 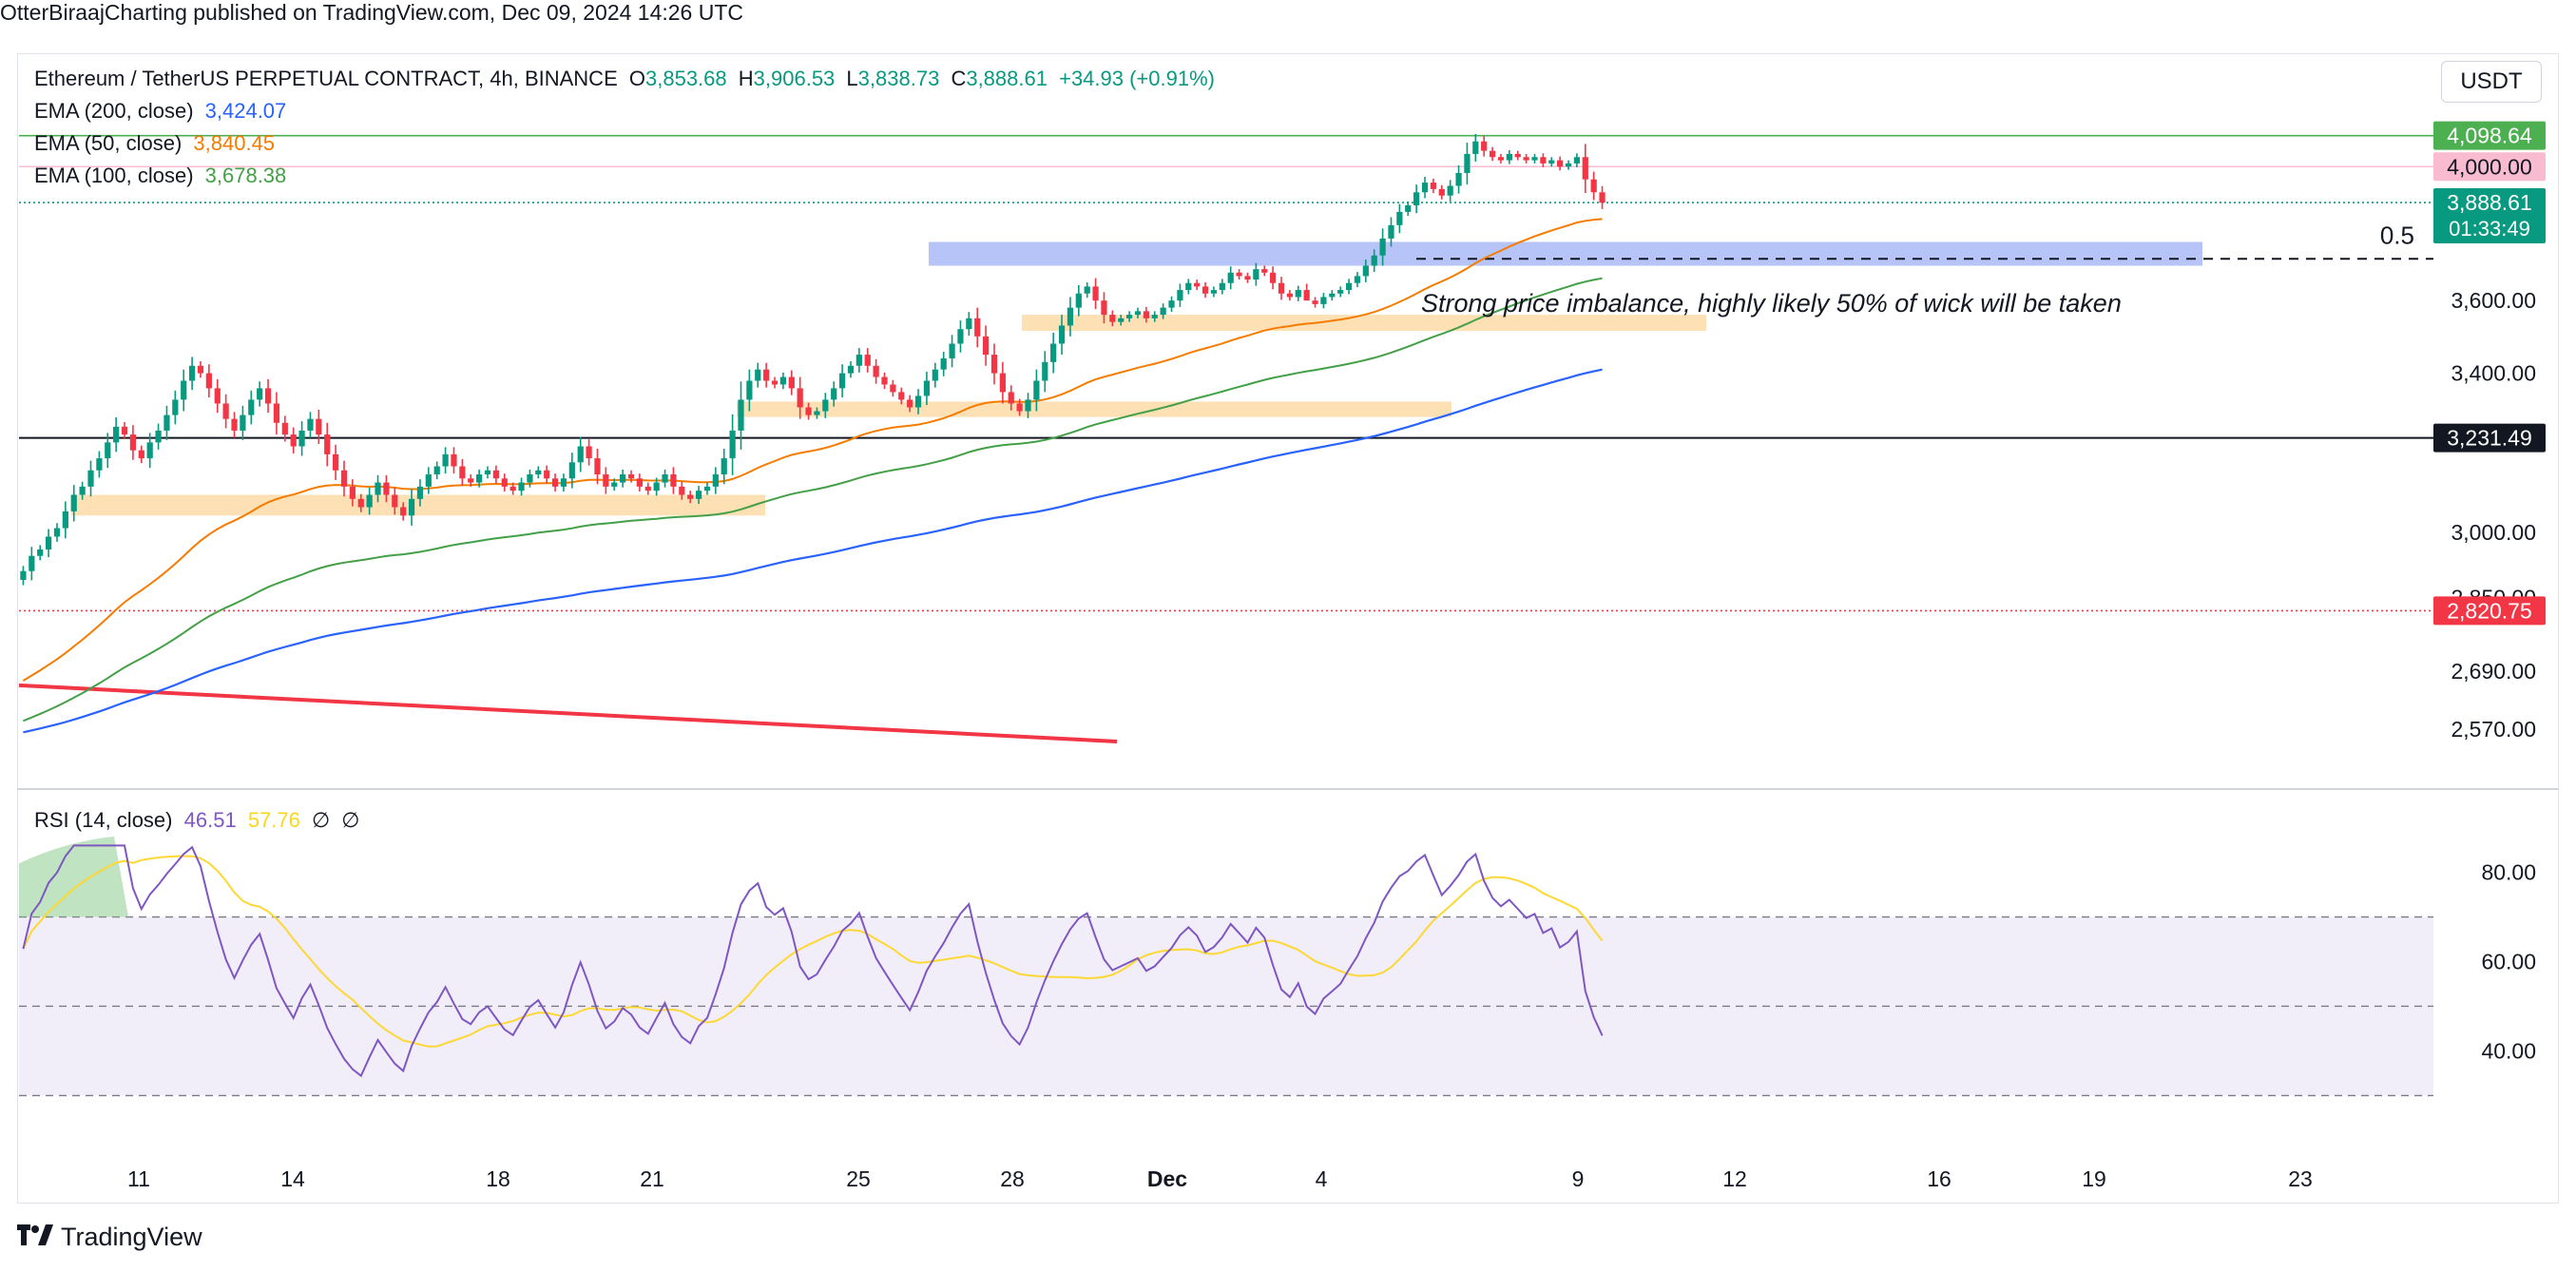 I want to click on rsi-label: RSI (14, close), so click(x=104, y=820).